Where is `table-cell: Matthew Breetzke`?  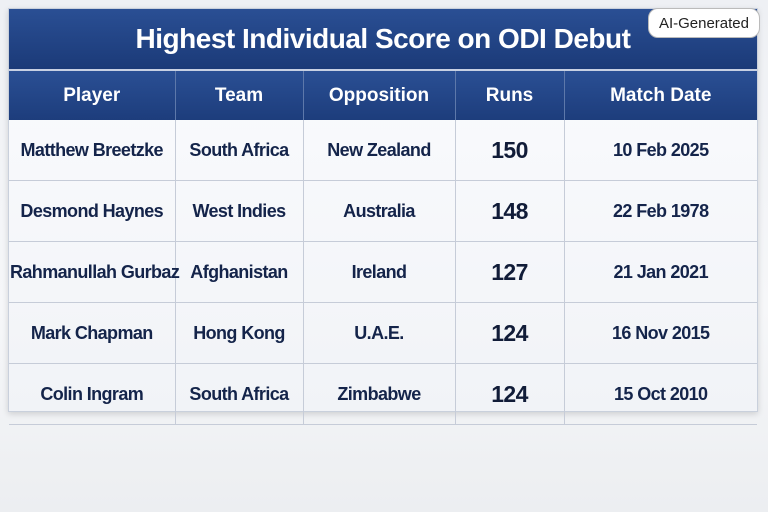 table-cell: Matthew Breetzke is located at coordinates (92, 150).